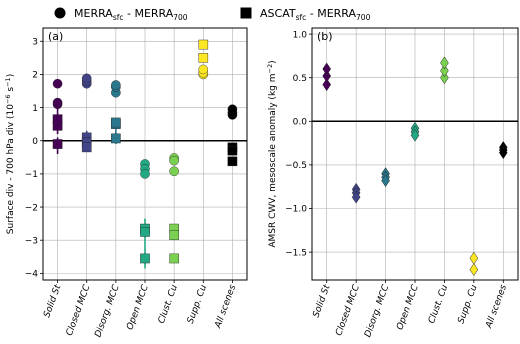 This screenshot has width=520, height=344. Describe the element at coordinates (296, 253) in the screenshot. I see `panel-b-ytick-label: −1.5` at that location.